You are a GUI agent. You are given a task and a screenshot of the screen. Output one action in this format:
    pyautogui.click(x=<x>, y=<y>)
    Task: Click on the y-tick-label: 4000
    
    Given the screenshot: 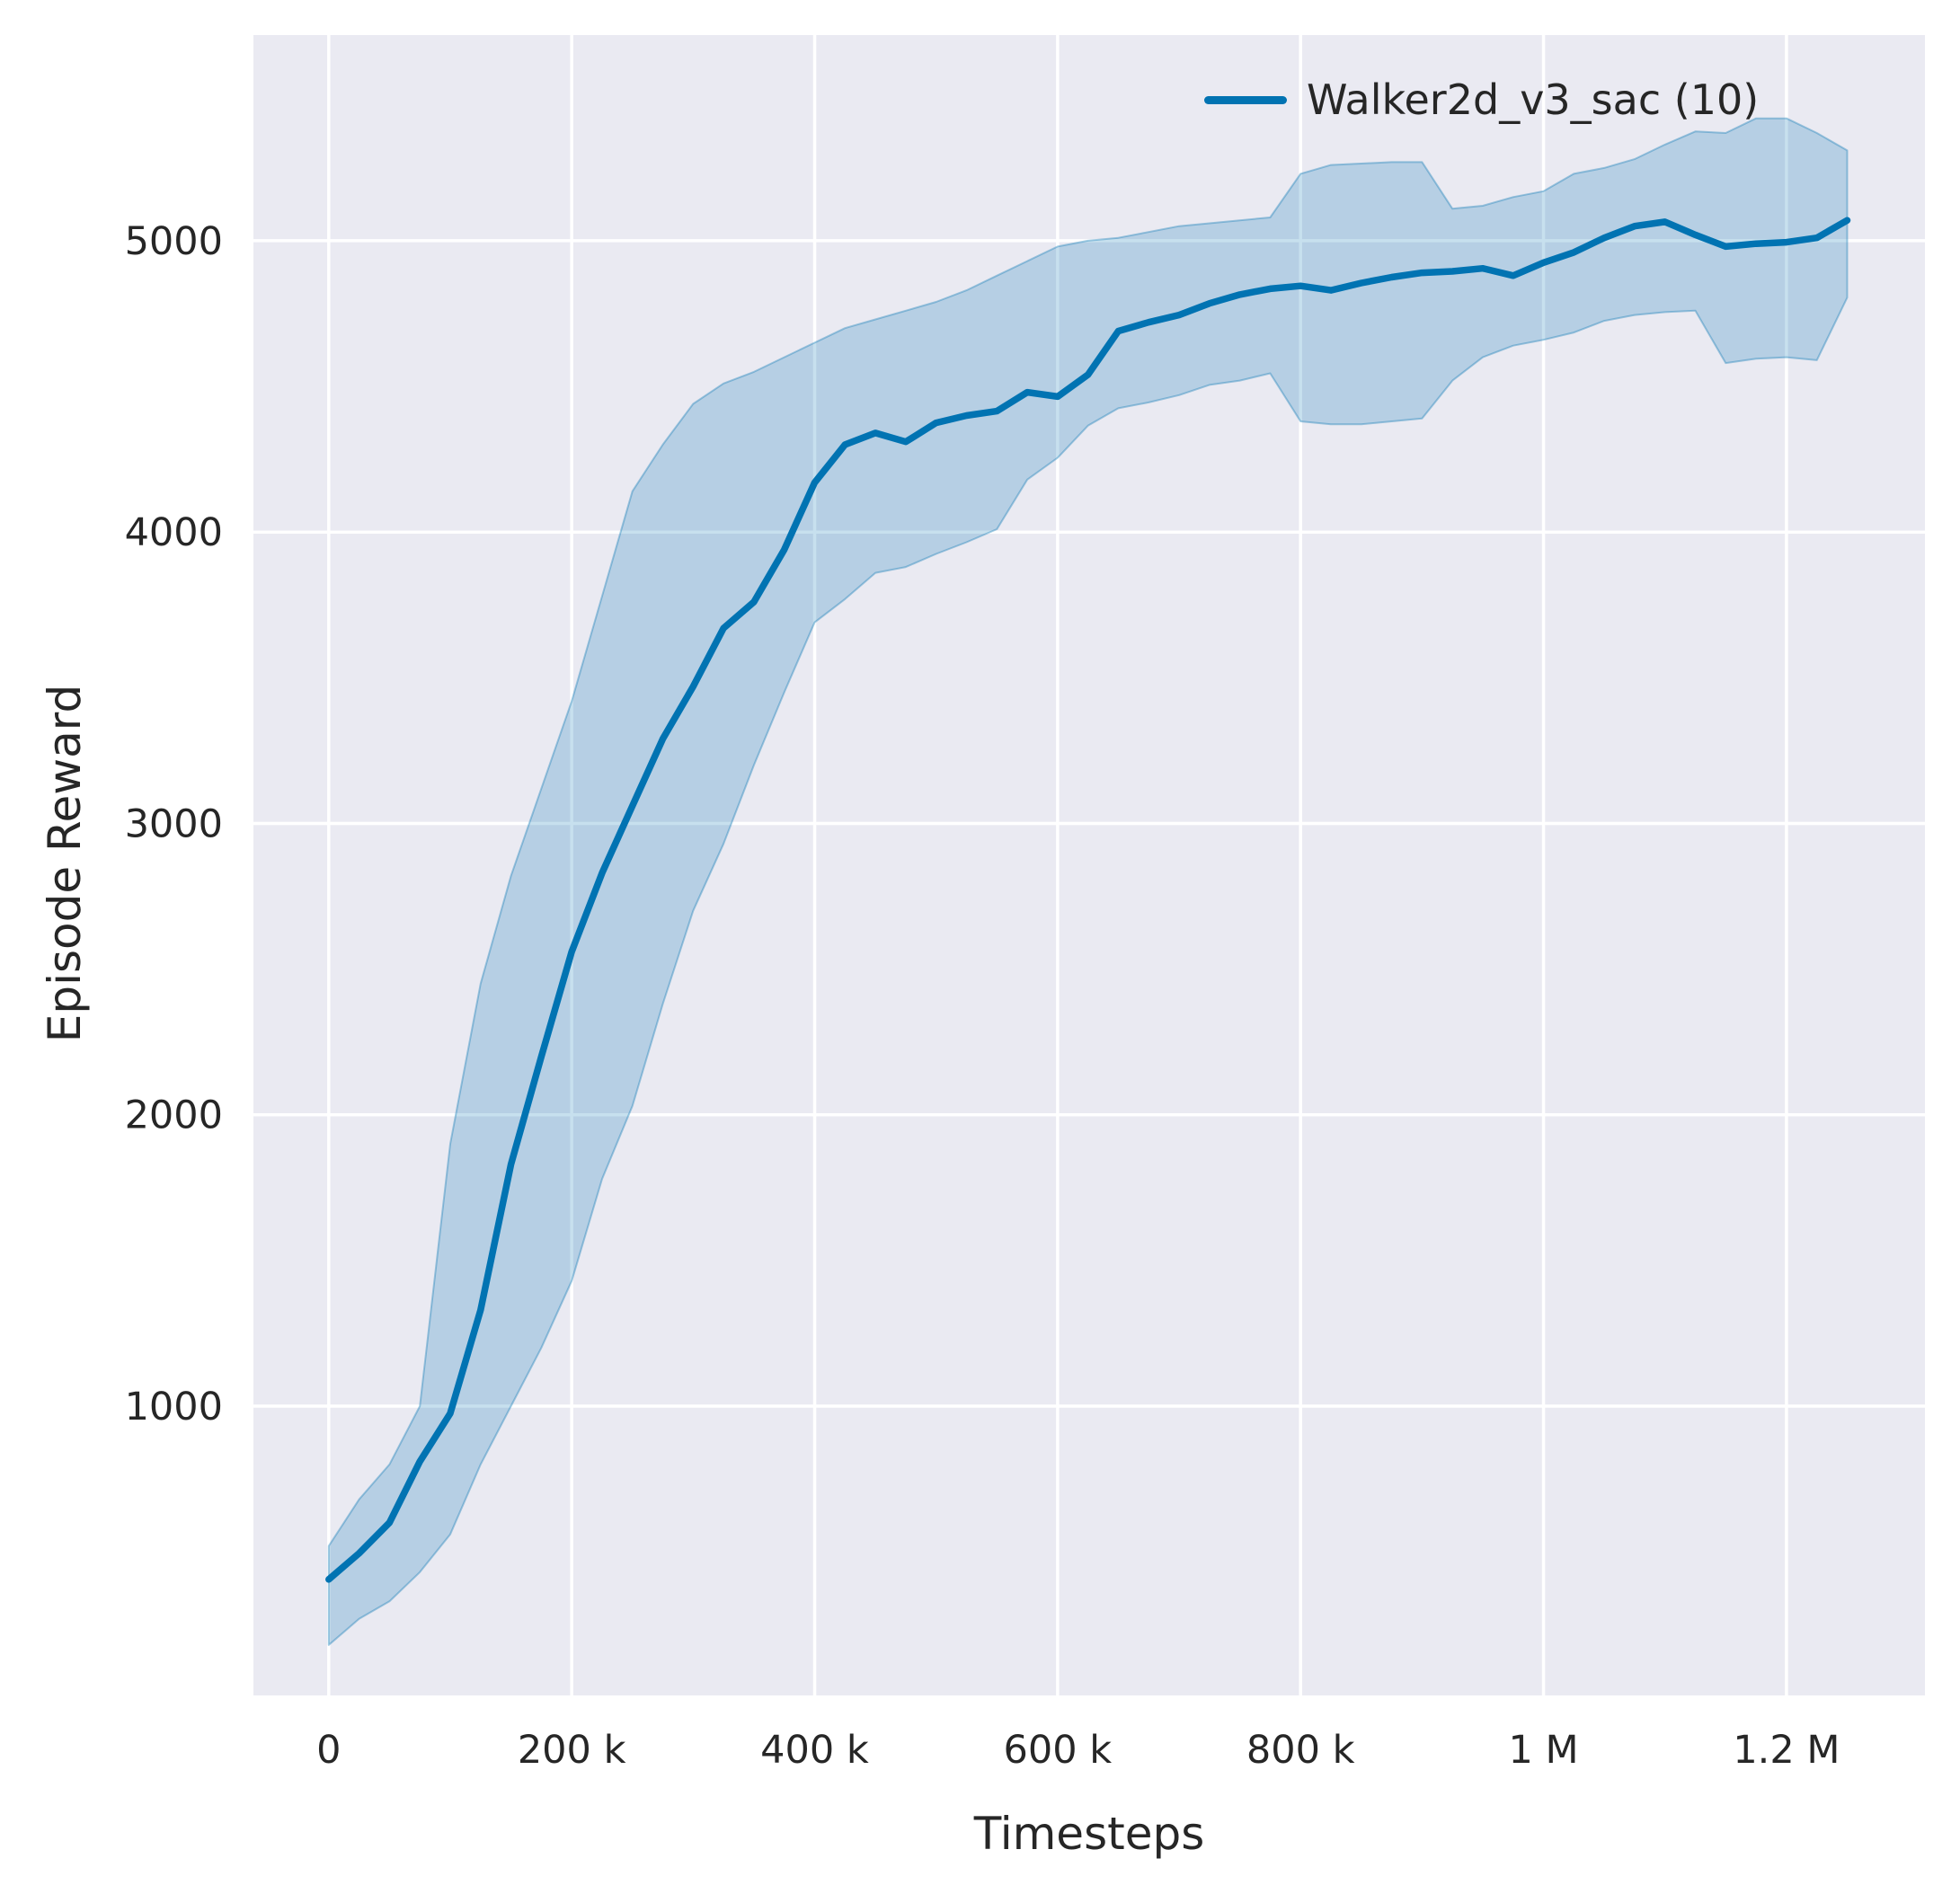 What is the action you would take?
    pyautogui.click(x=174, y=532)
    